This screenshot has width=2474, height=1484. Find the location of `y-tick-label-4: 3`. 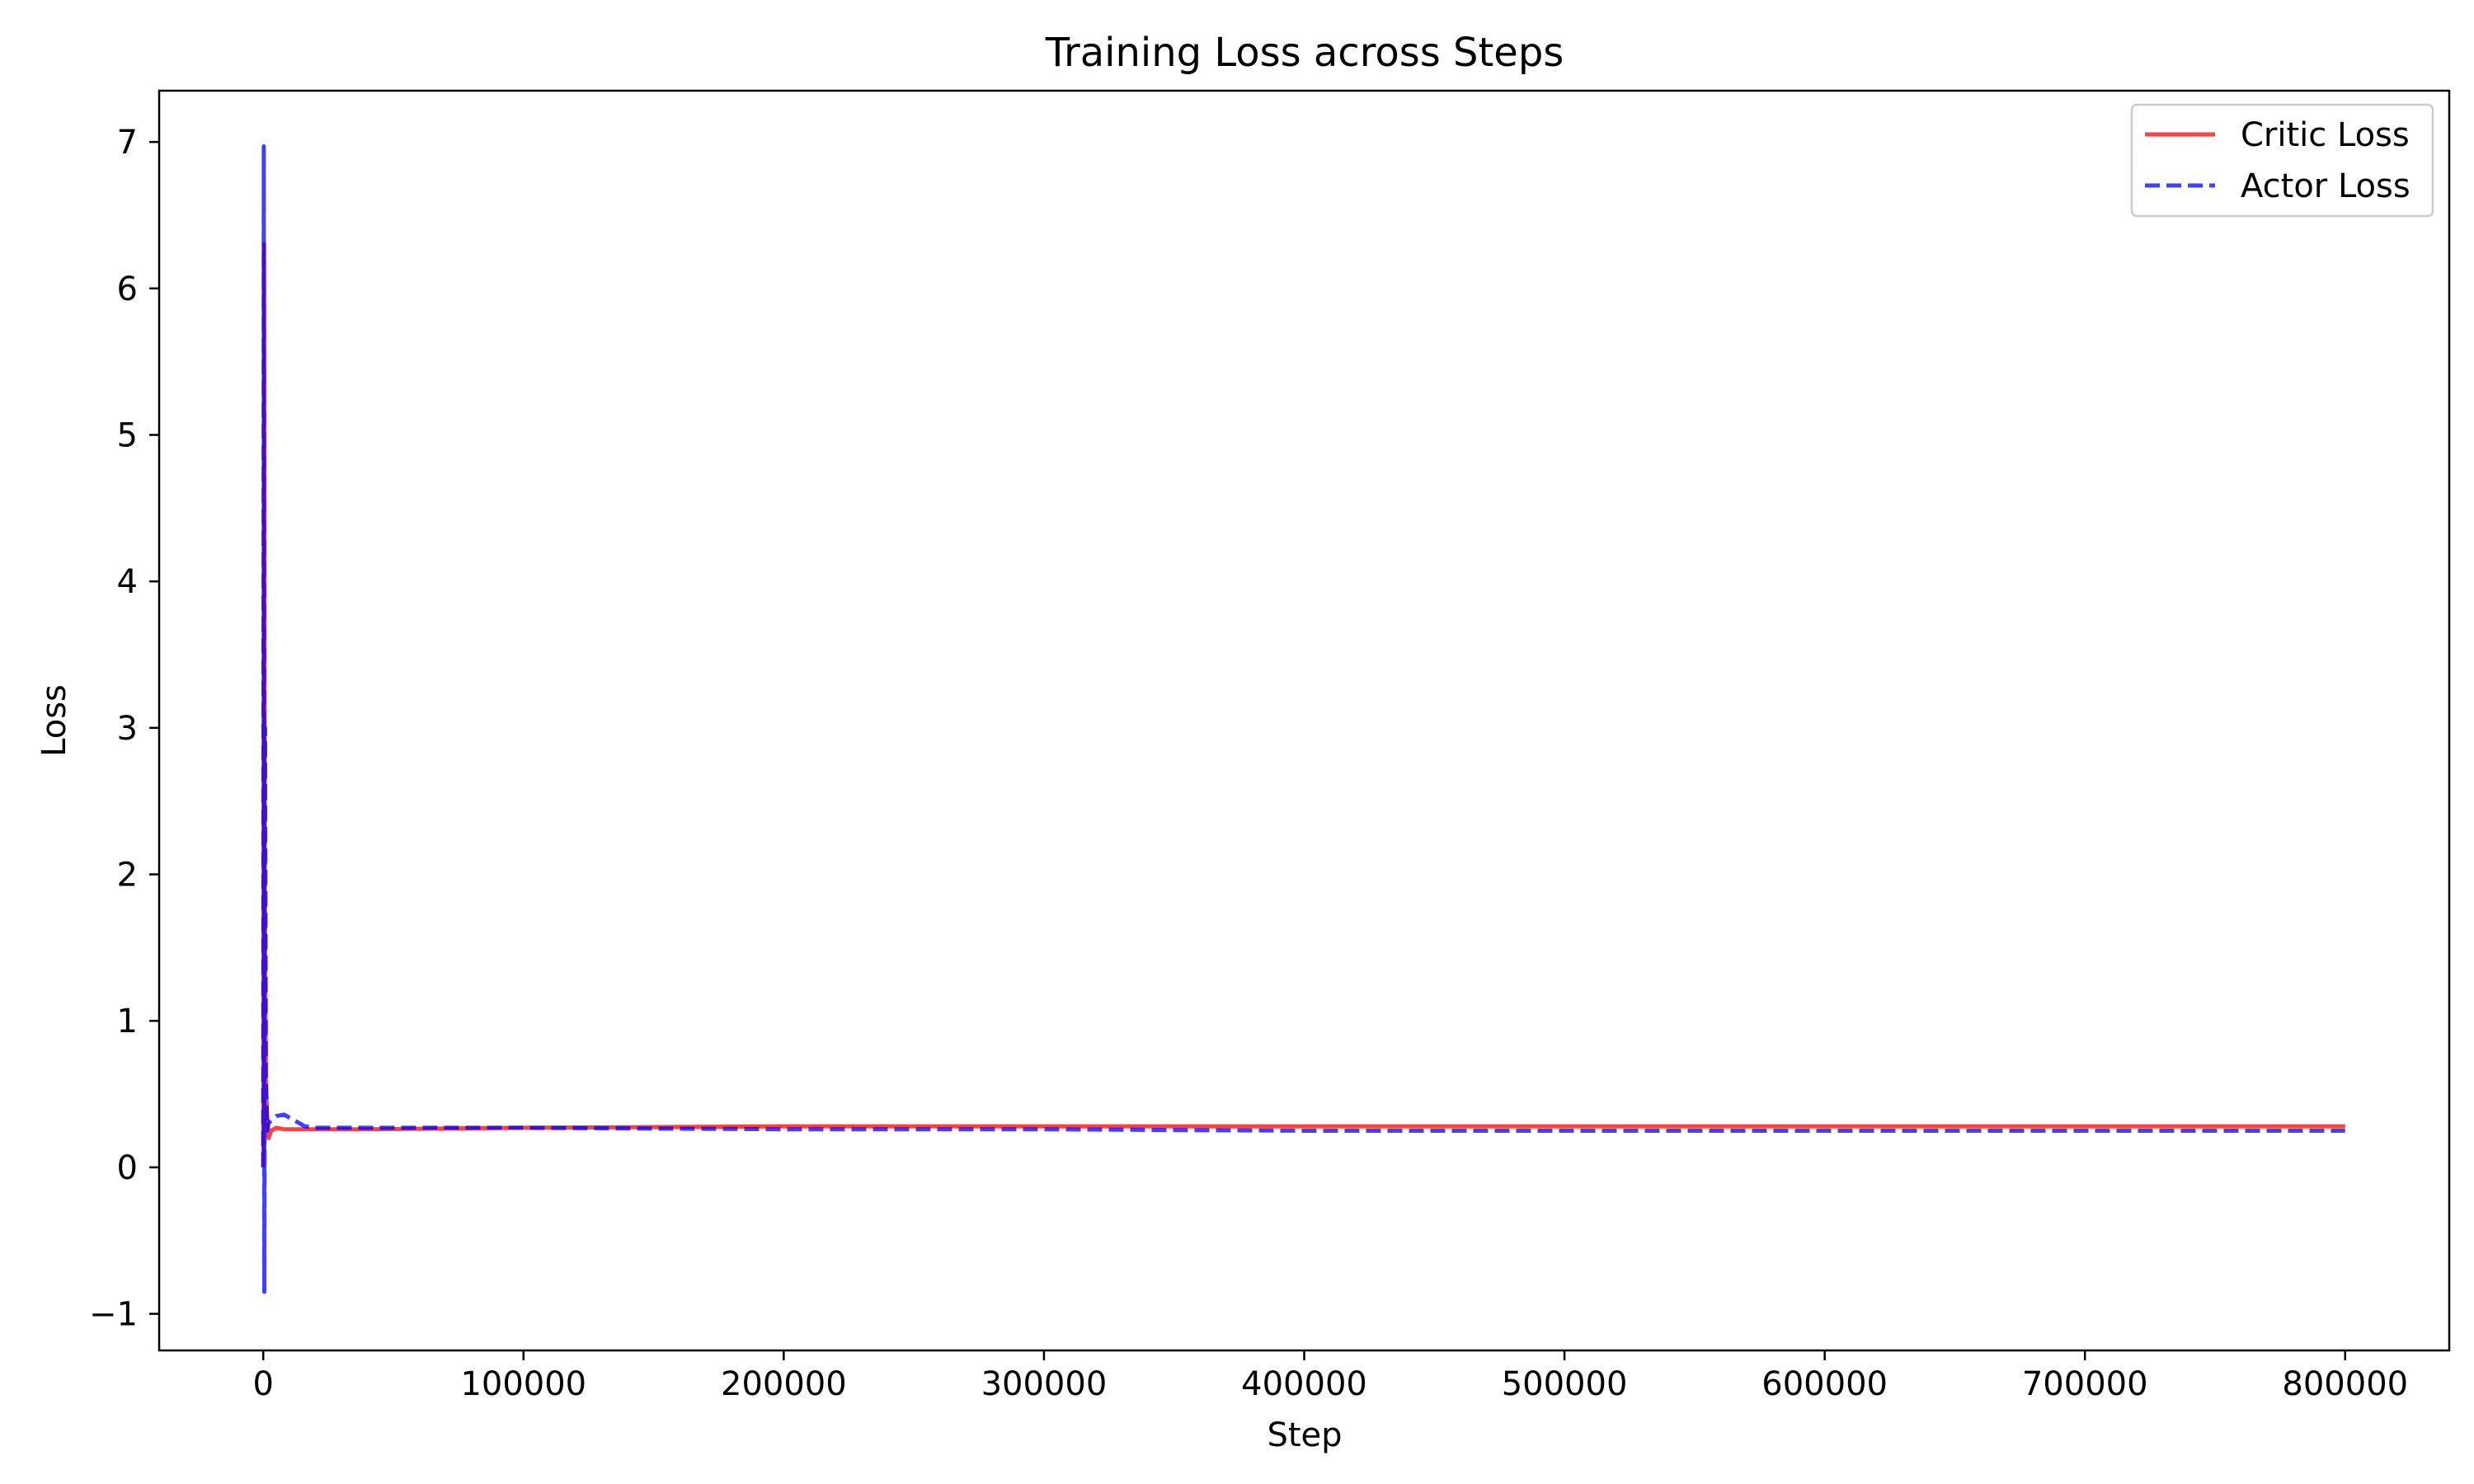

y-tick-label-4: 3 is located at coordinates (127, 729).